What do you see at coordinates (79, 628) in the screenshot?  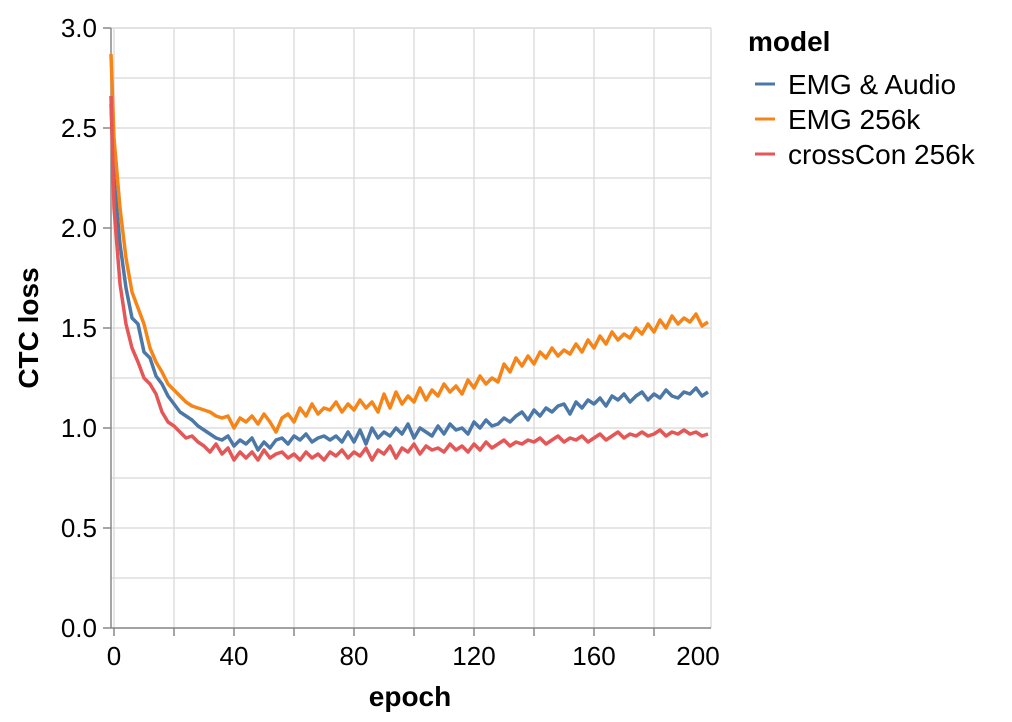 I see `y-tick-label: 0.0` at bounding box center [79, 628].